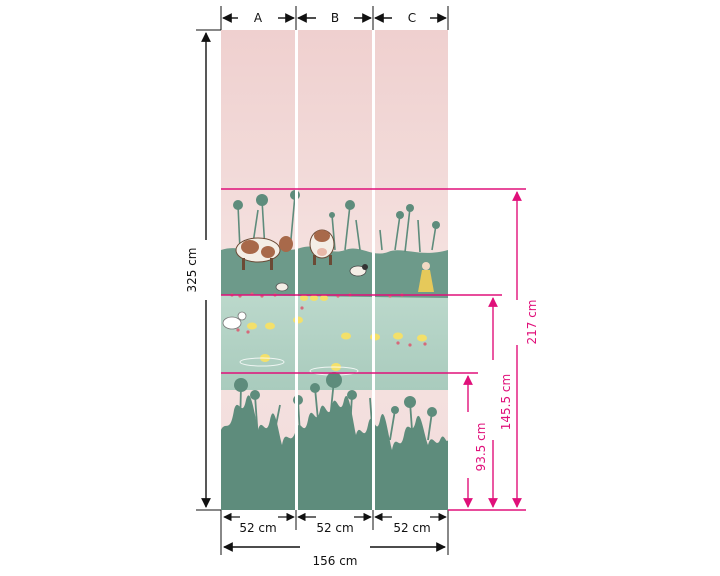 The height and width of the screenshot is (576, 720). What do you see at coordinates (532, 321) in the screenshot?
I see `marker-217-label: 217 cm` at bounding box center [532, 321].